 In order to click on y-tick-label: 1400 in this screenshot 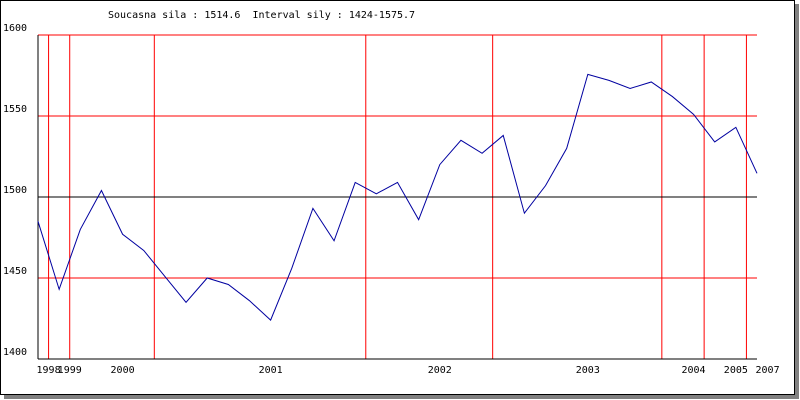, I will do `click(15, 352)`.